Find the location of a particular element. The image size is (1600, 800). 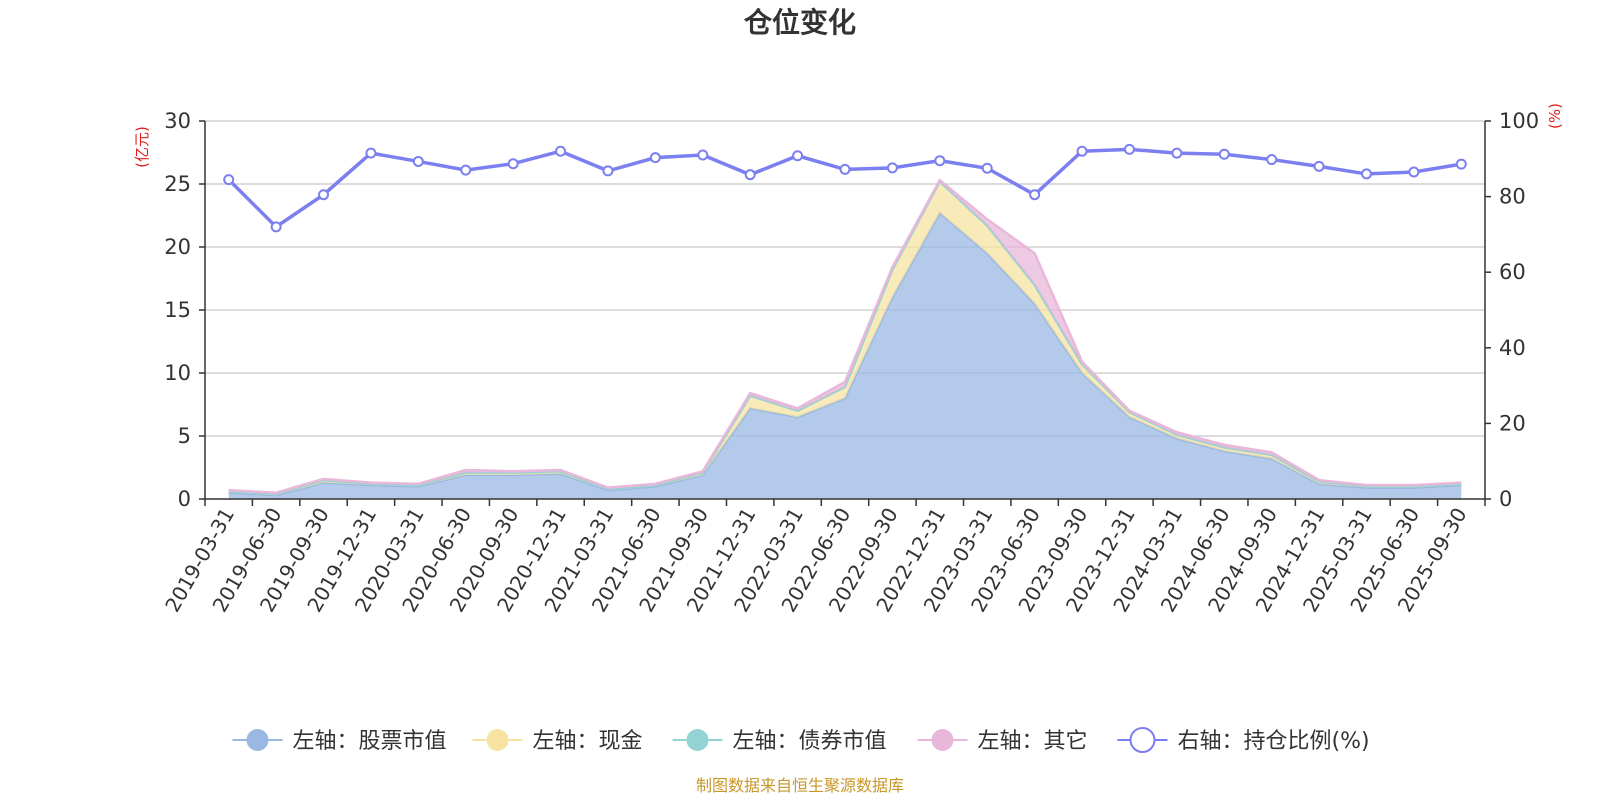

legend-label: 左轴：现金 is located at coordinates (588, 741).